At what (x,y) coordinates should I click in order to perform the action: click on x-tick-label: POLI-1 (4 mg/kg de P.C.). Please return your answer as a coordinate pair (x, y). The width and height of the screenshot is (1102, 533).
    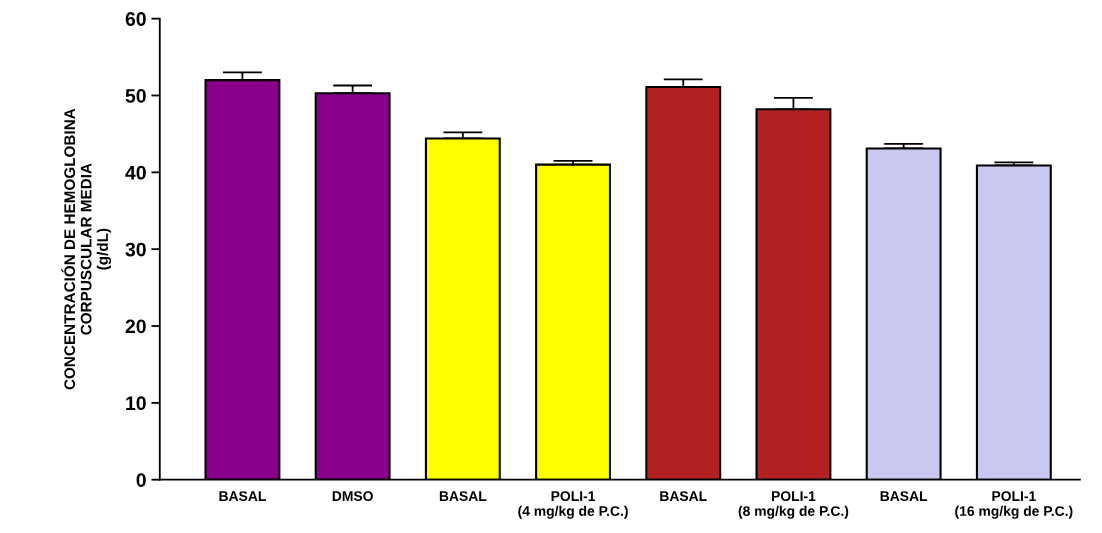
    Looking at the image, I should click on (573, 505).